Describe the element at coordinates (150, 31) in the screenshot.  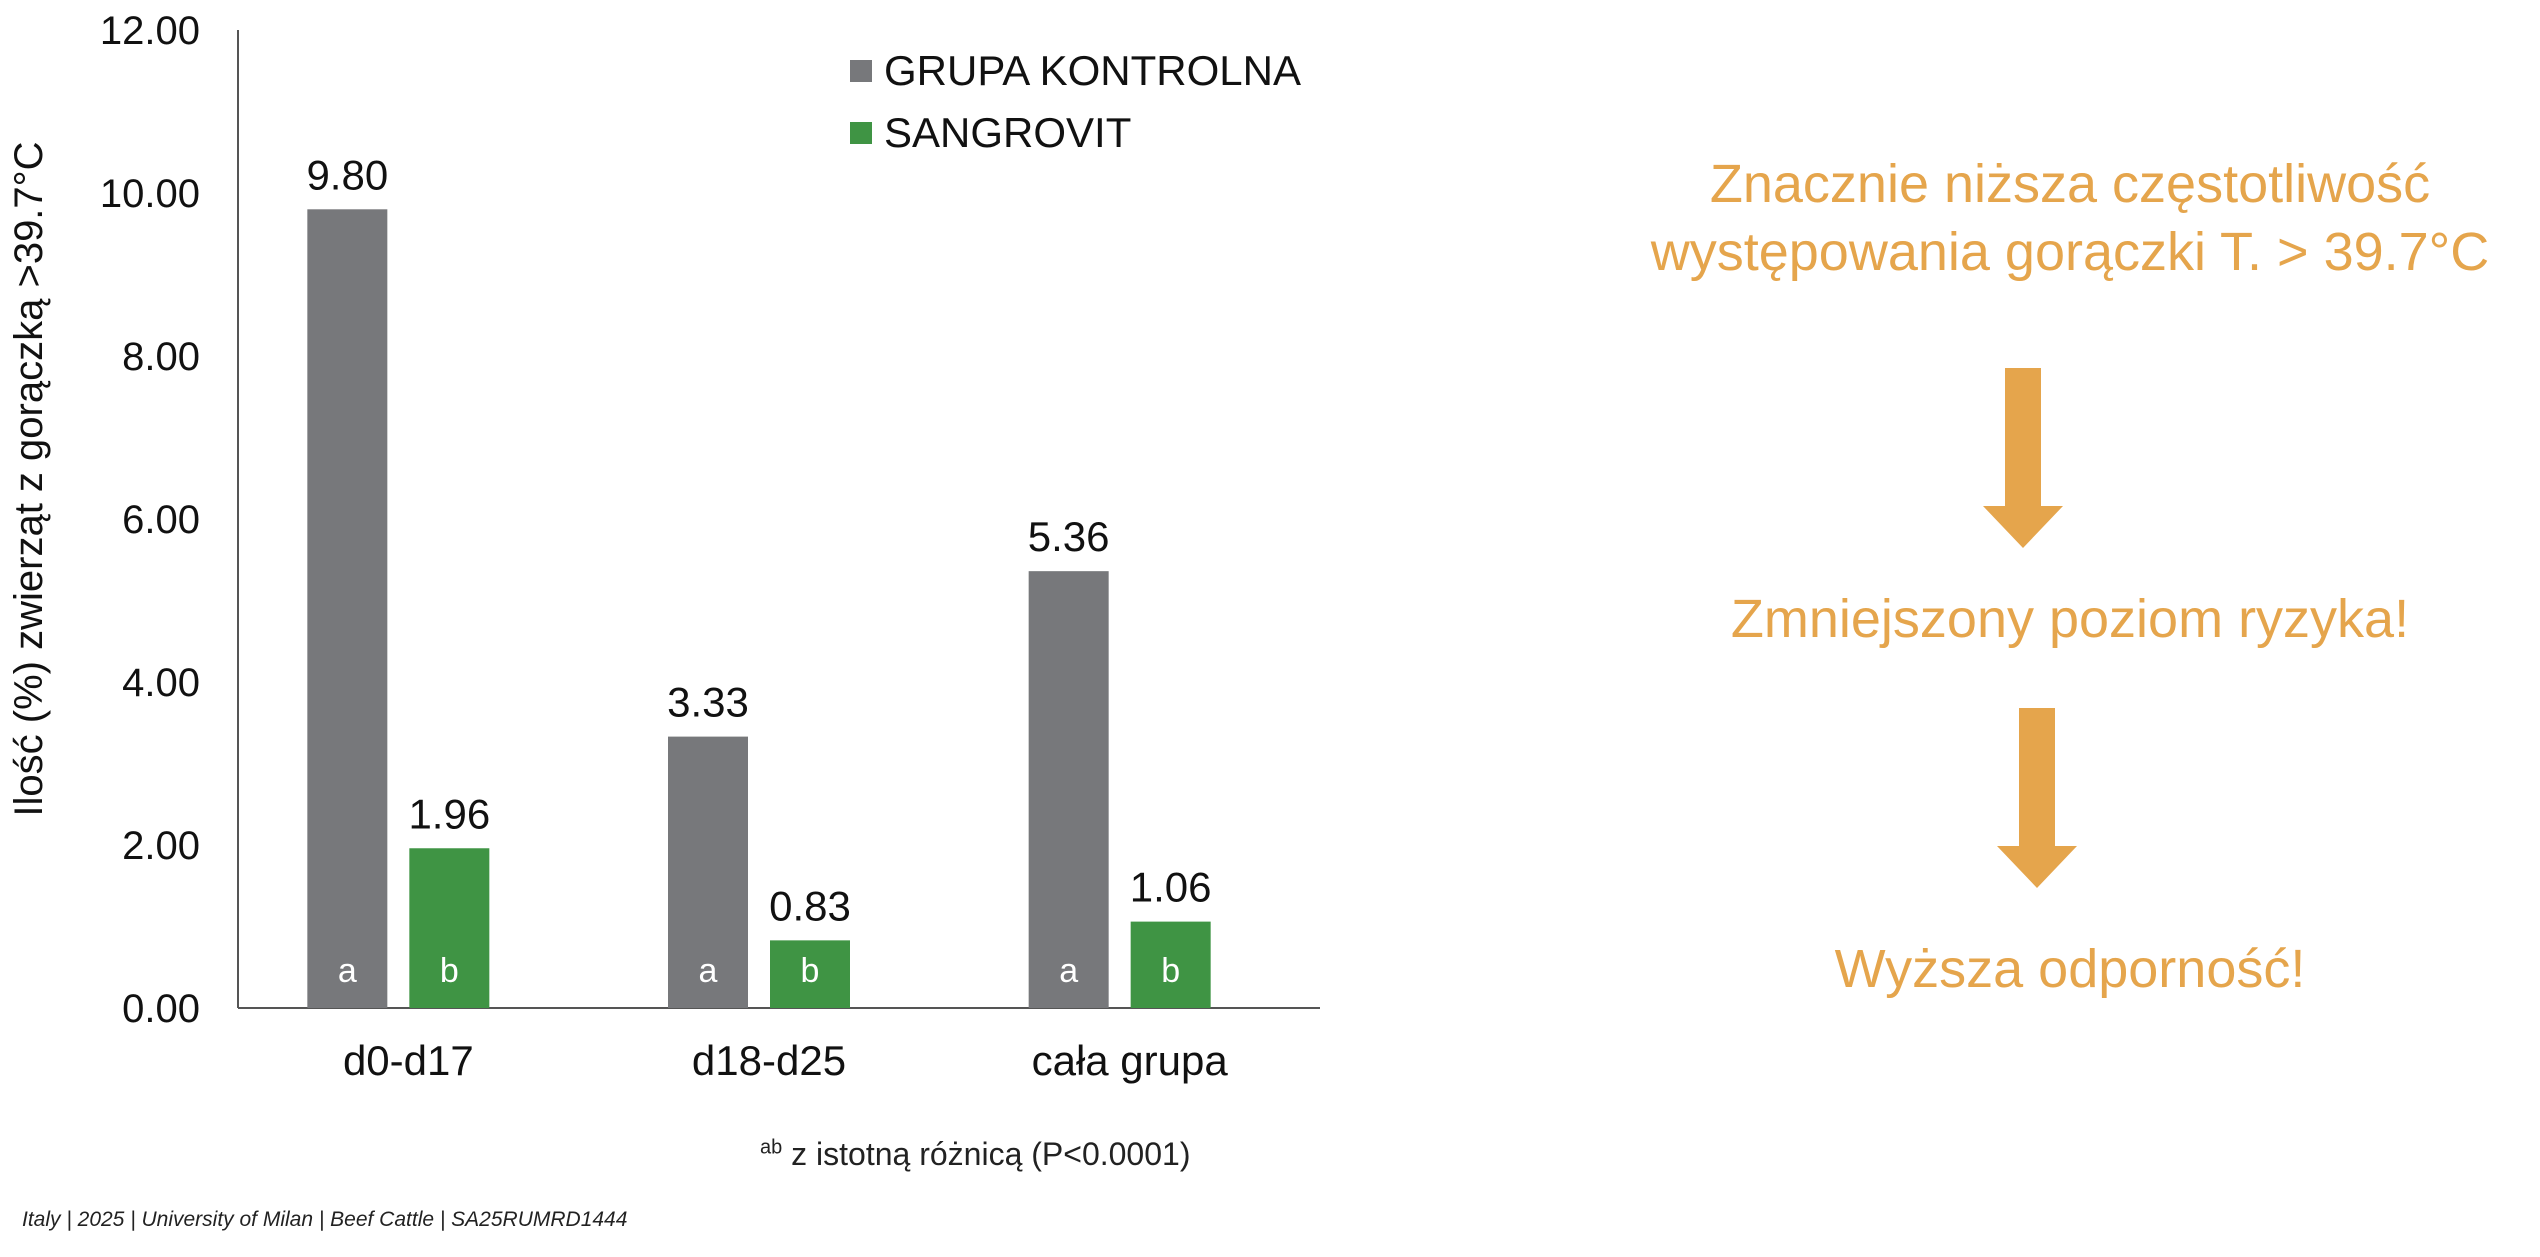
I see `y-tick-label: 12.00` at that location.